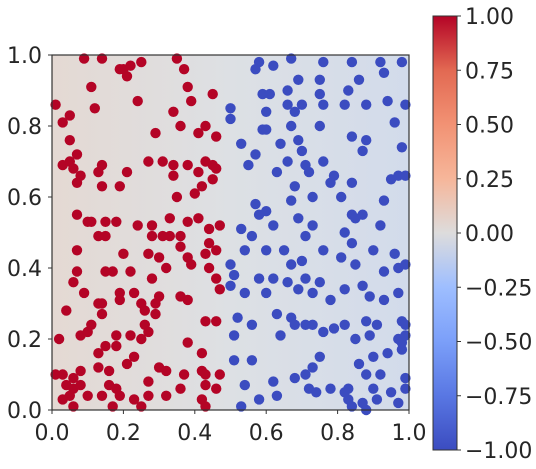 The image size is (536, 469). Describe the element at coordinates (489, 17) in the screenshot. I see `colorbar-tick-label-8: 1.00` at that location.